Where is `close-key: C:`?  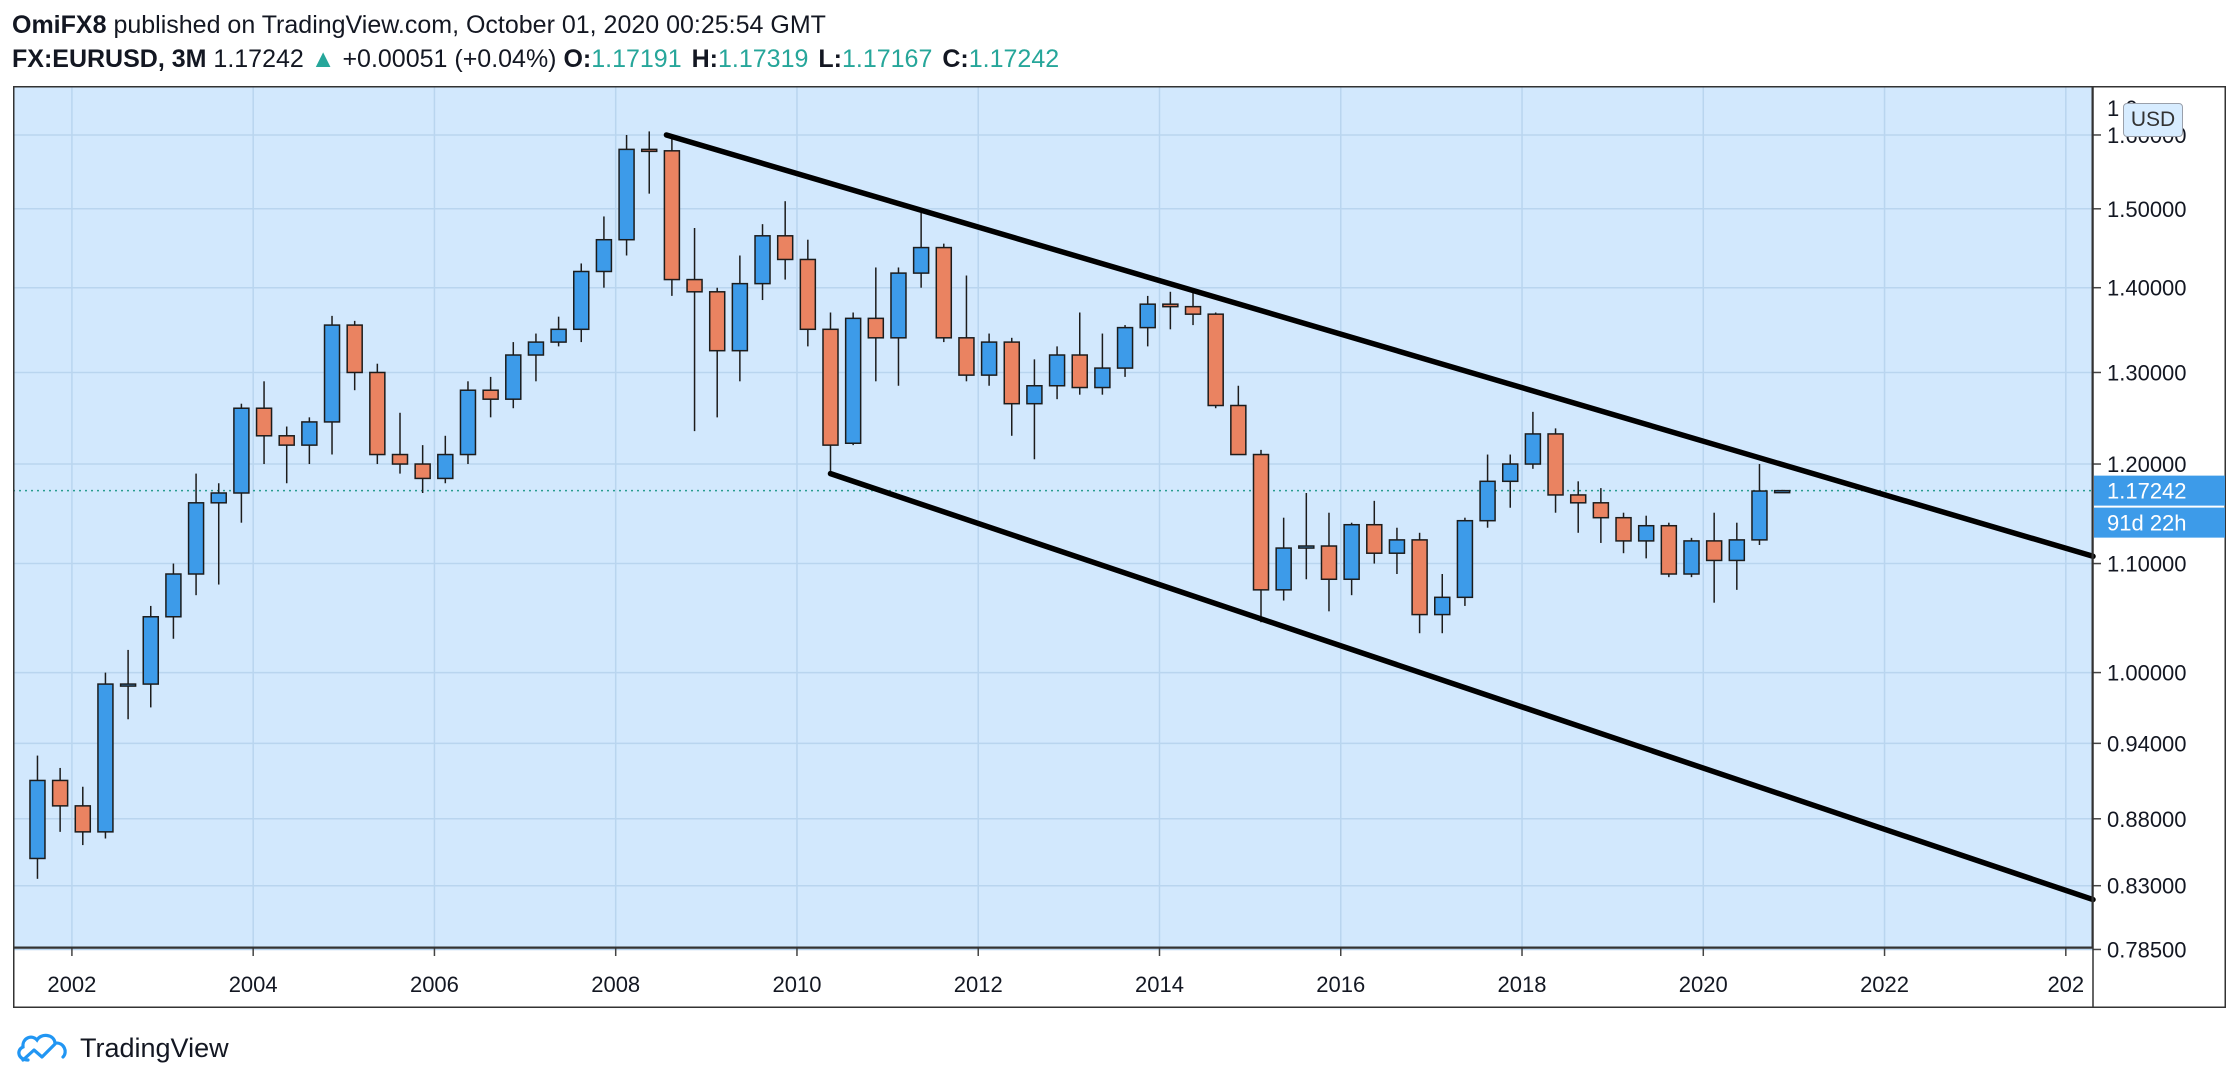
close-key: C: is located at coordinates (955, 59).